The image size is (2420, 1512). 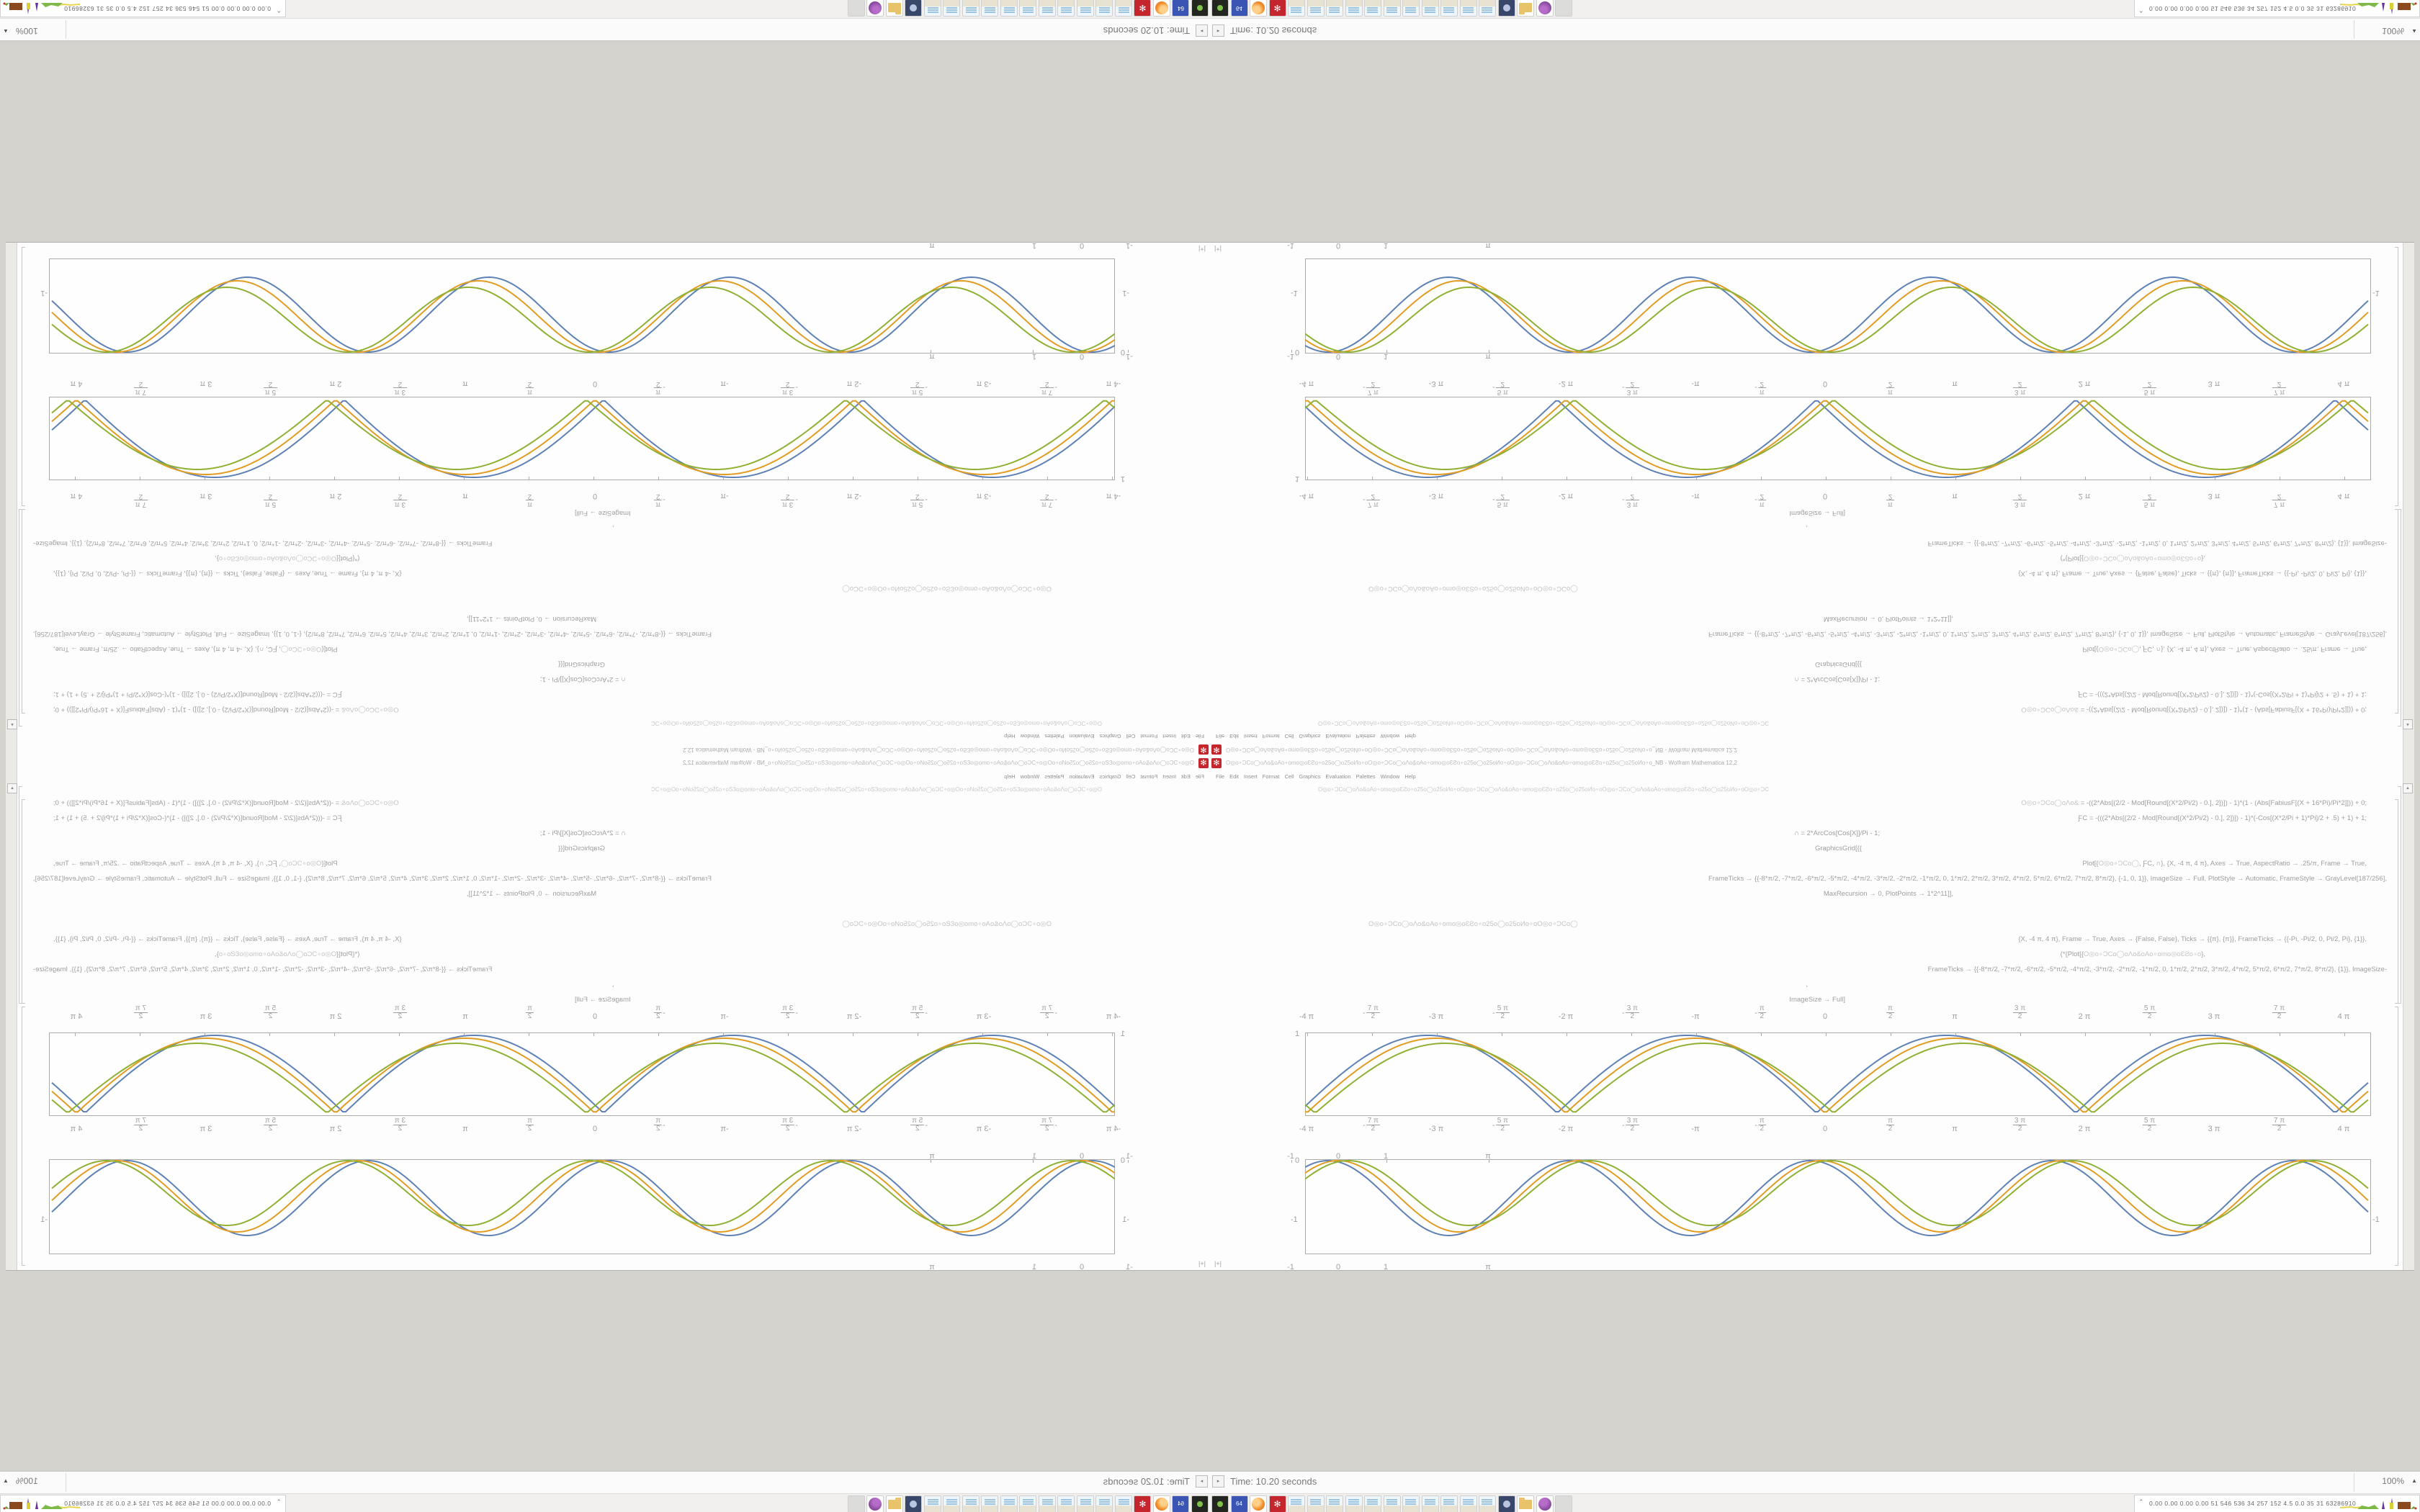 What do you see at coordinates (2141, 10) in the screenshot?
I see `tray-collapse-icon: ⌃` at bounding box center [2141, 10].